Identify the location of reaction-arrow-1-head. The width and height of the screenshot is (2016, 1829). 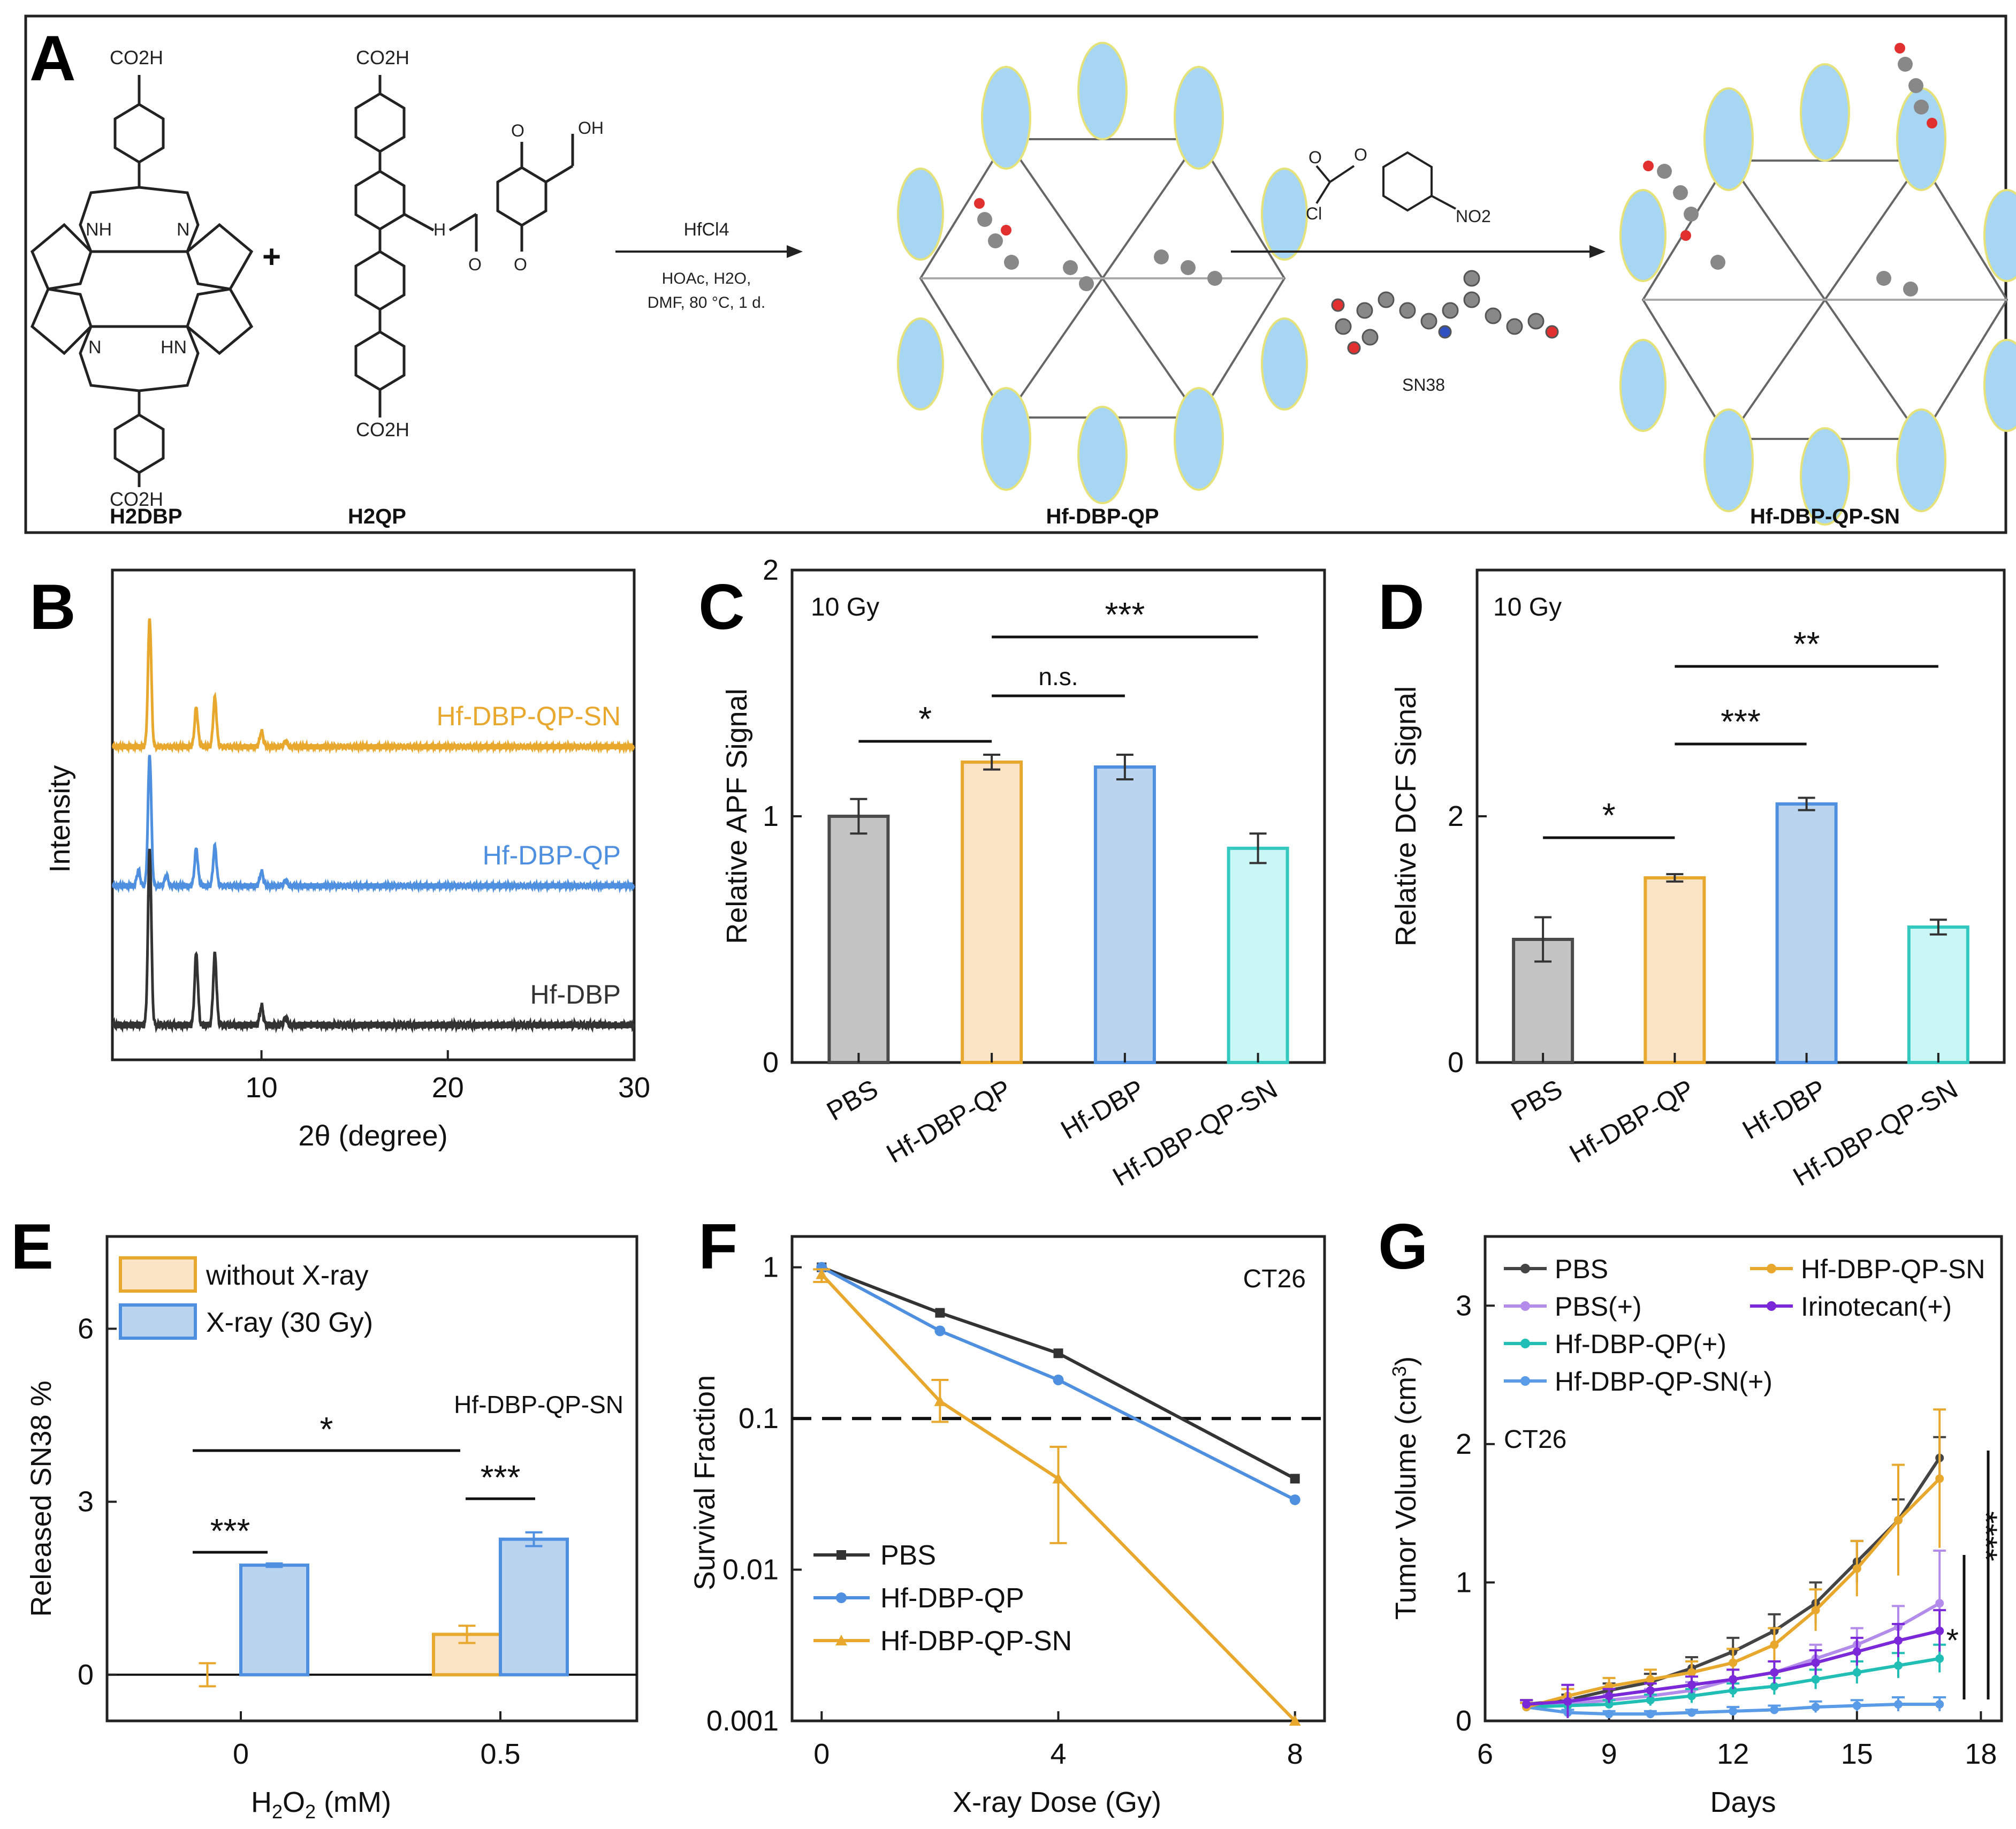
(795, 252).